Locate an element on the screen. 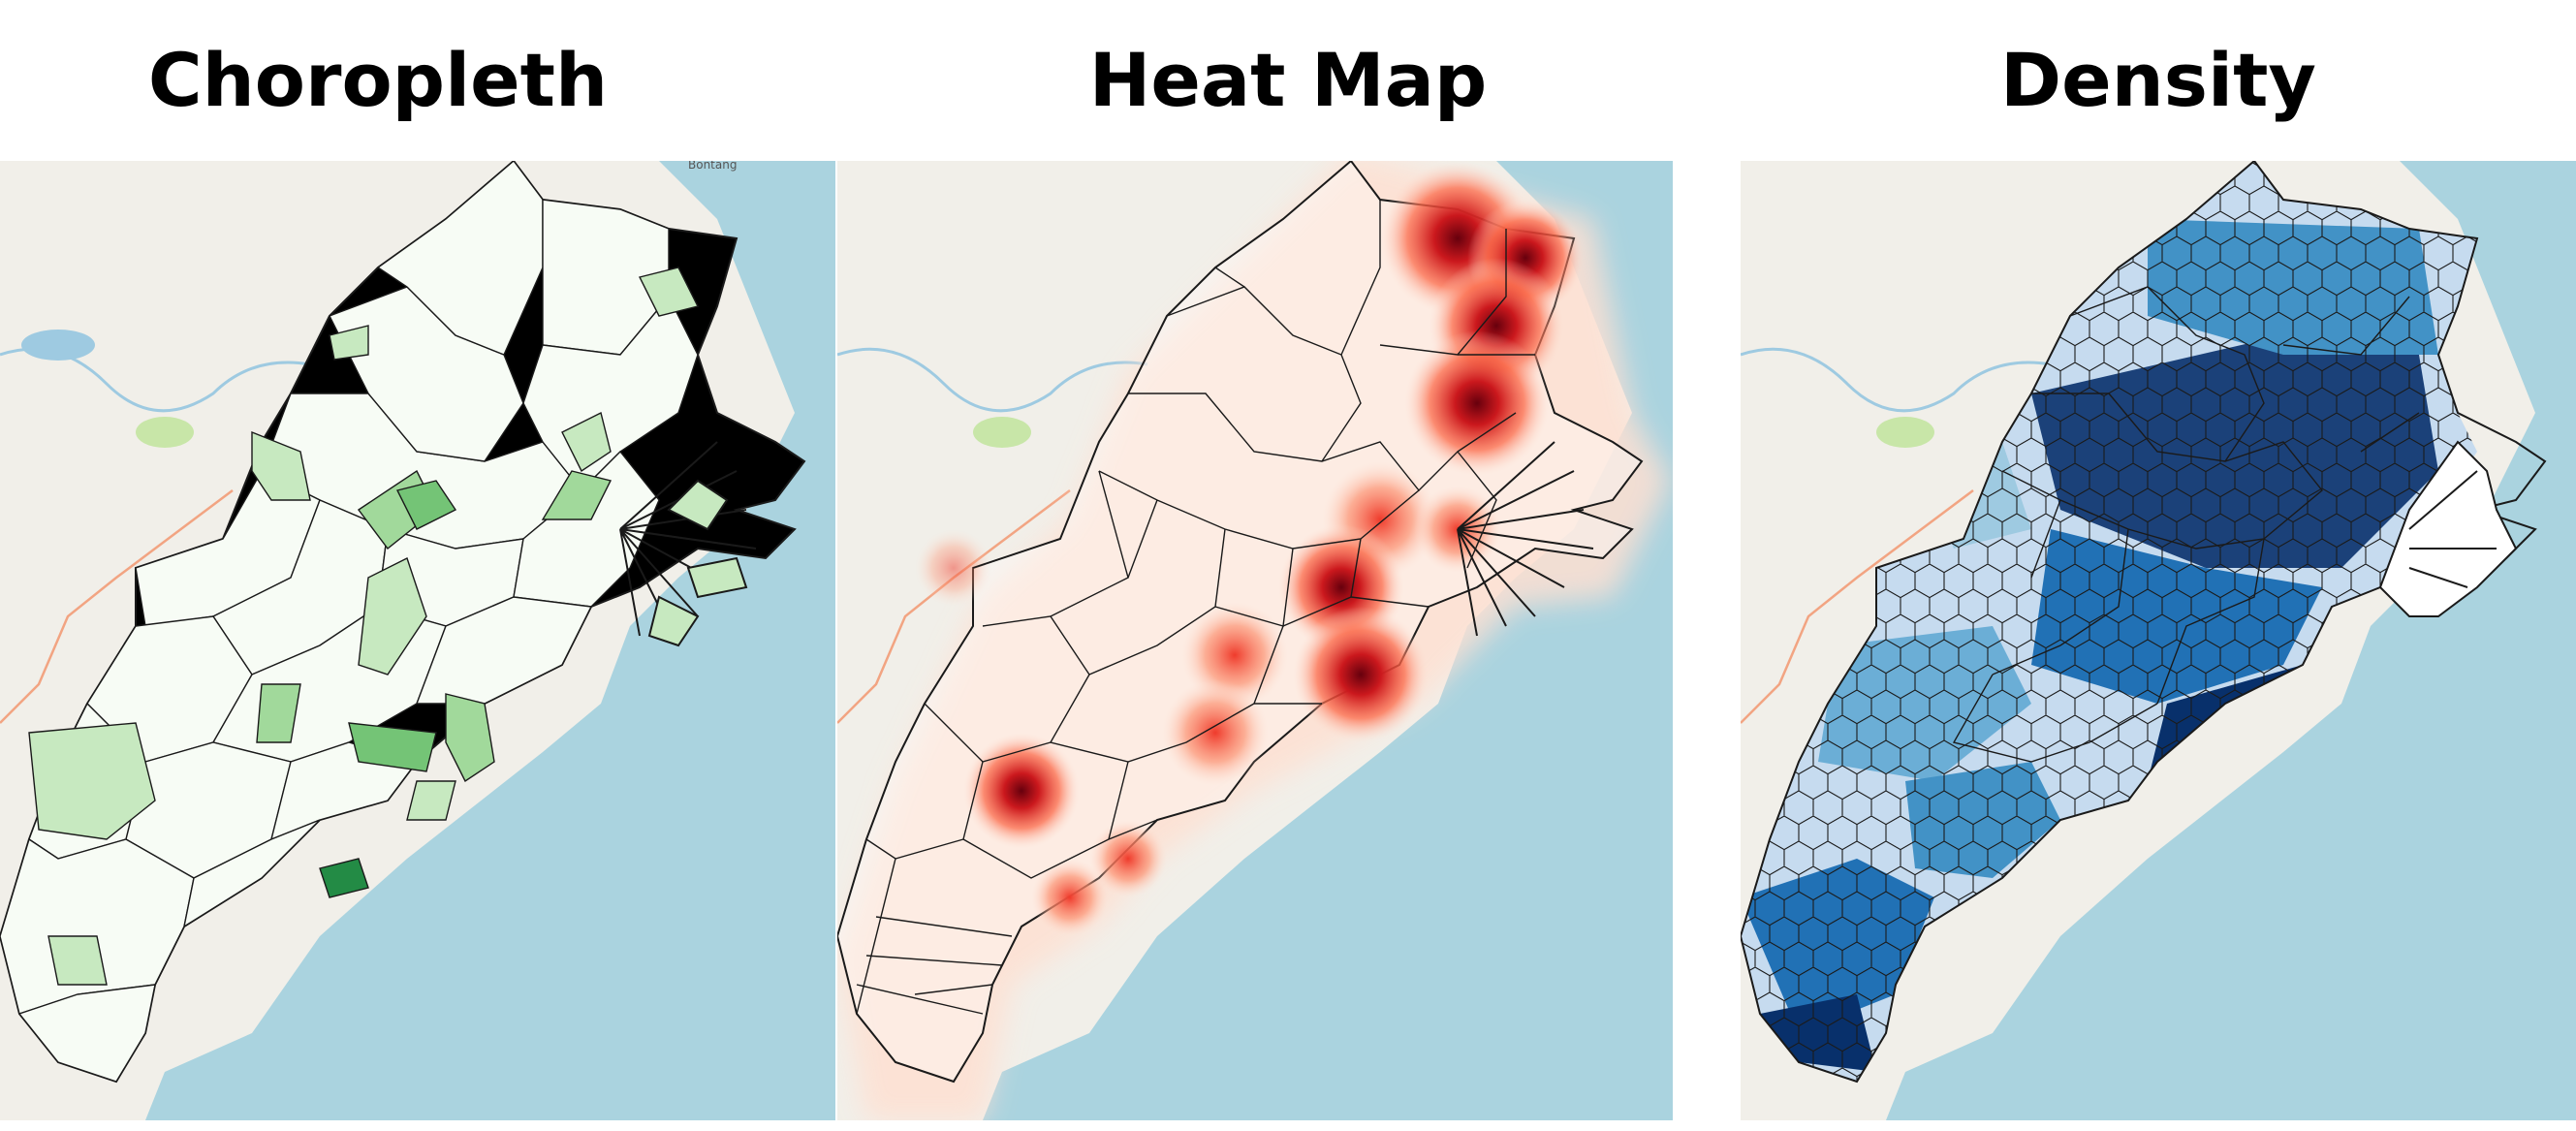  district-boundaries is located at coordinates (2186, 524).